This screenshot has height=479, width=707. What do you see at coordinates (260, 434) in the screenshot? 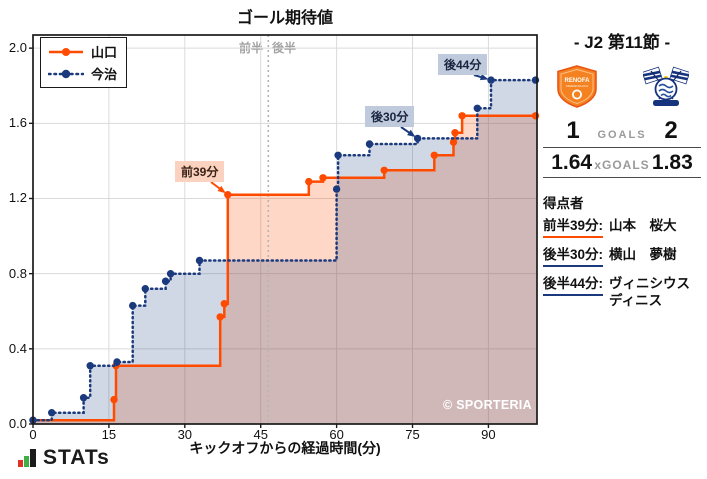
I see `x-tick-label: 45` at bounding box center [260, 434].